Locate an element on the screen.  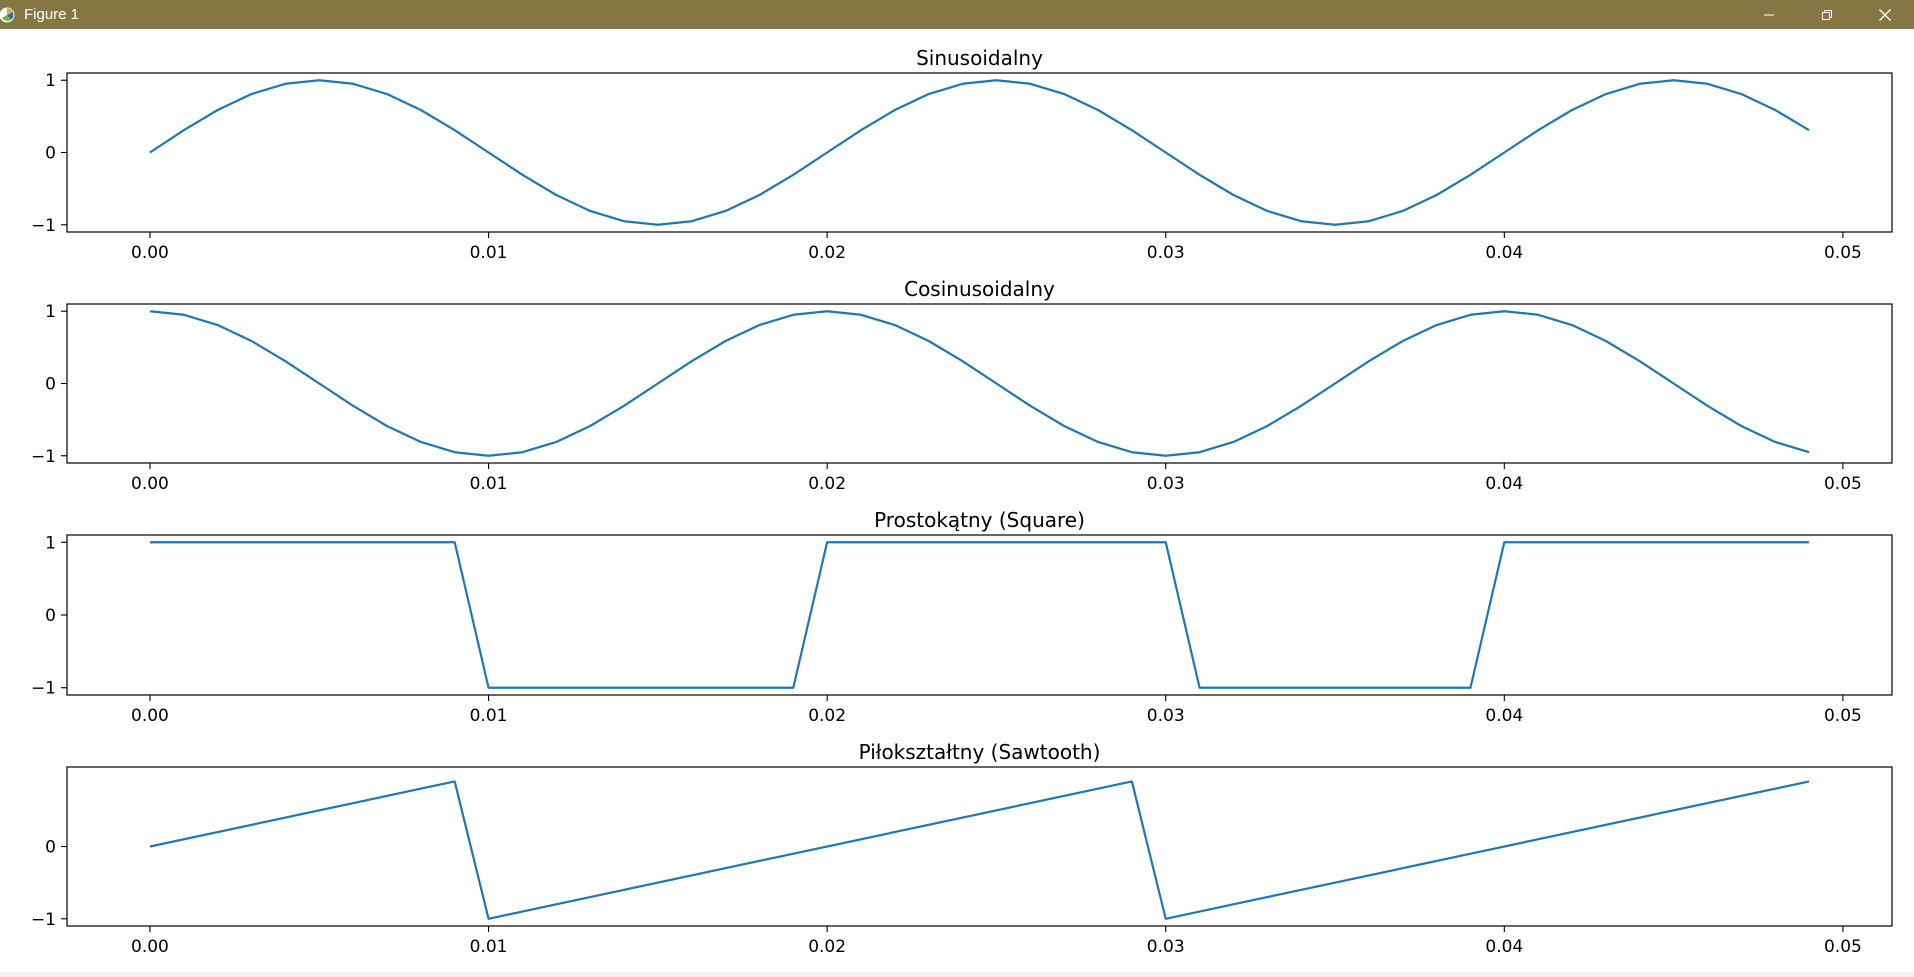
minimize-icon is located at coordinates (1769, 14).